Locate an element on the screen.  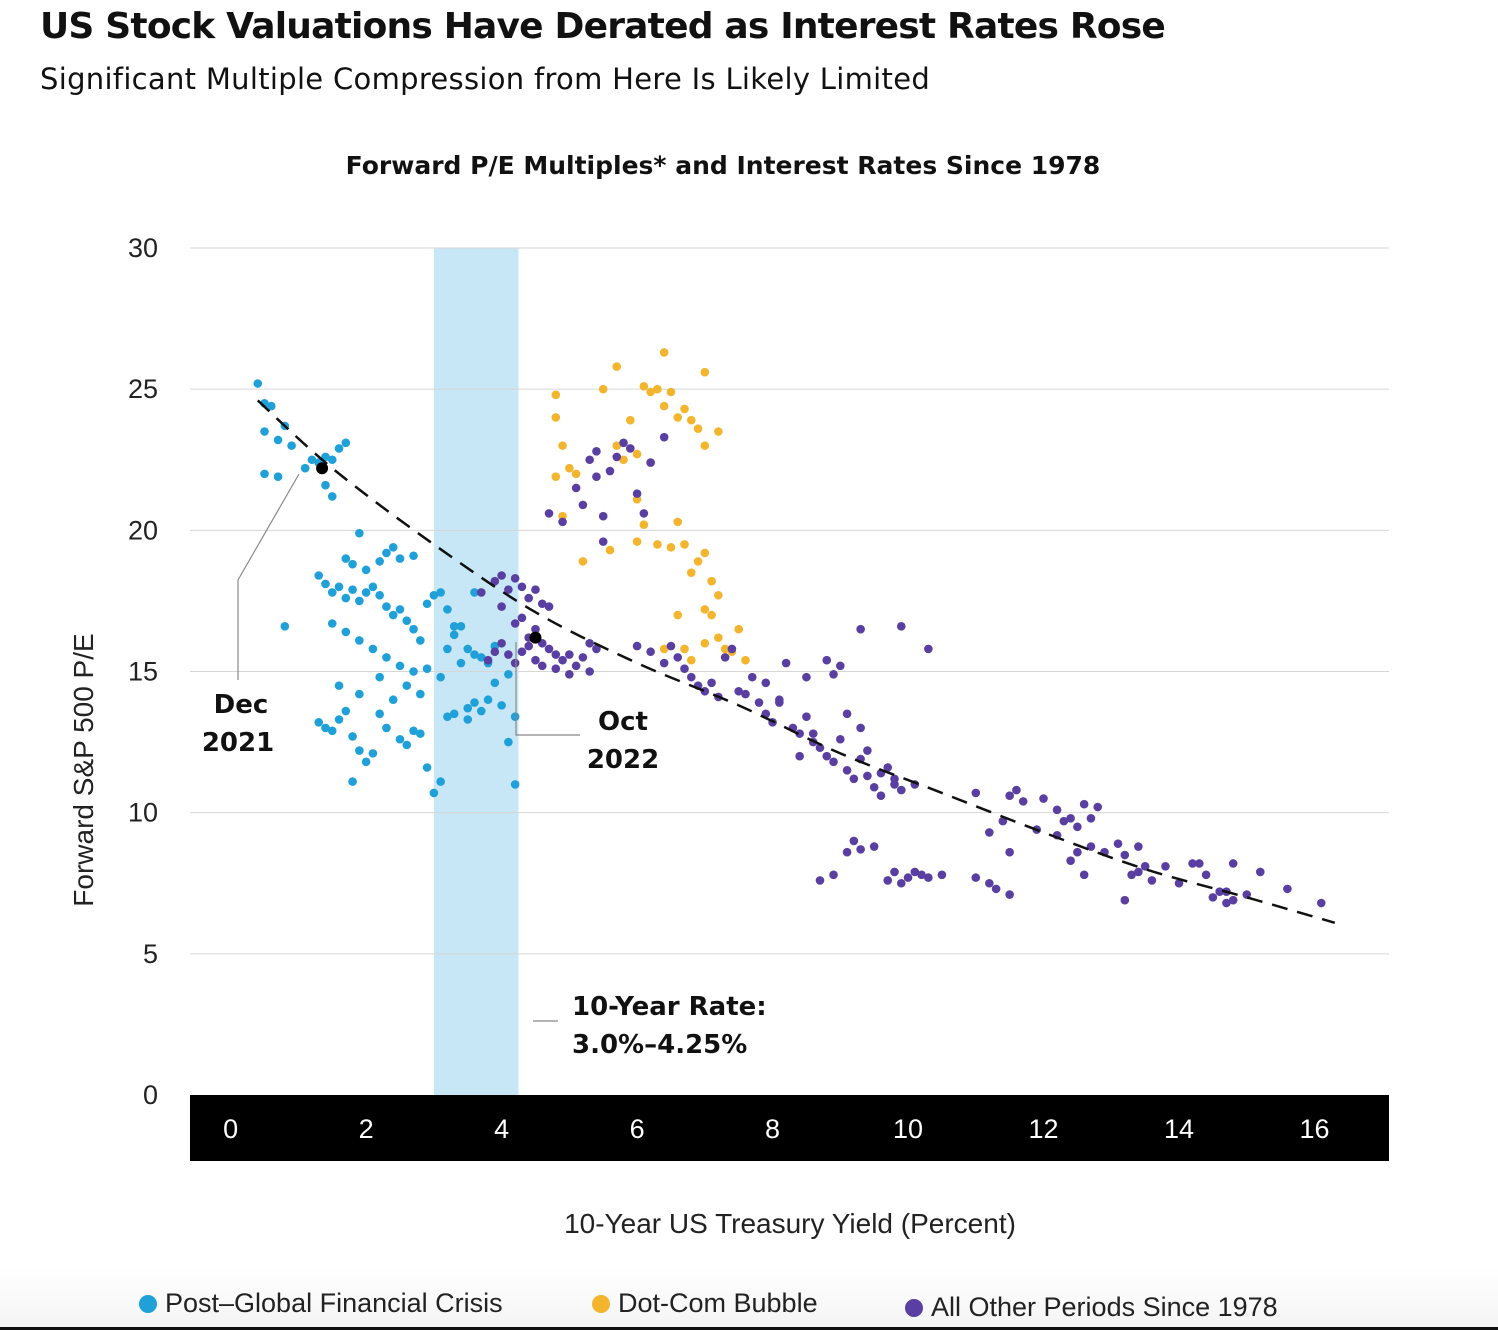
legend-item-other-periods: All Other Periods Since 1978 is located at coordinates (1091, 1307).